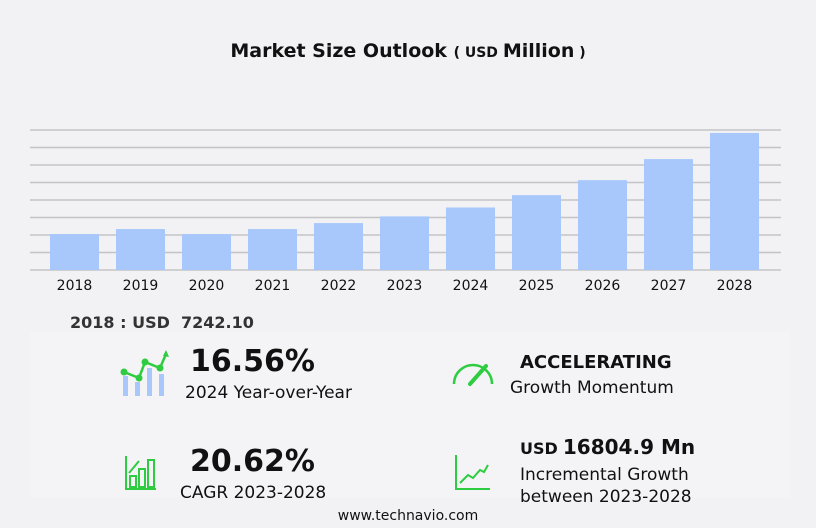 The image size is (816, 528). Describe the element at coordinates (217, 322) in the screenshot. I see `base-year-number: 7242.10` at that location.